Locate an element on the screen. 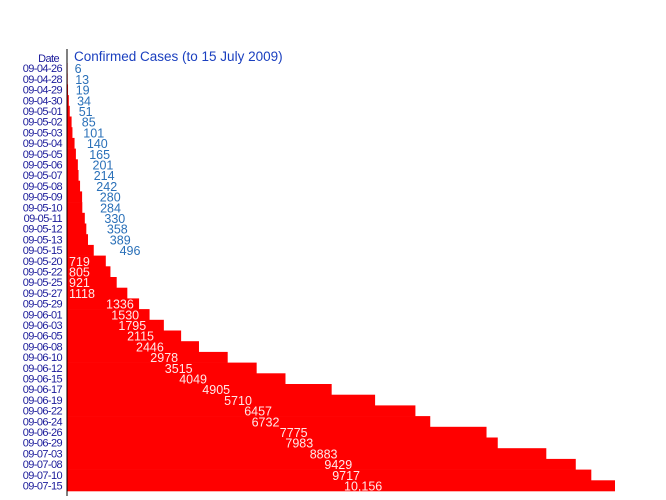  date-label: 09-06-22 is located at coordinates (43, 412).